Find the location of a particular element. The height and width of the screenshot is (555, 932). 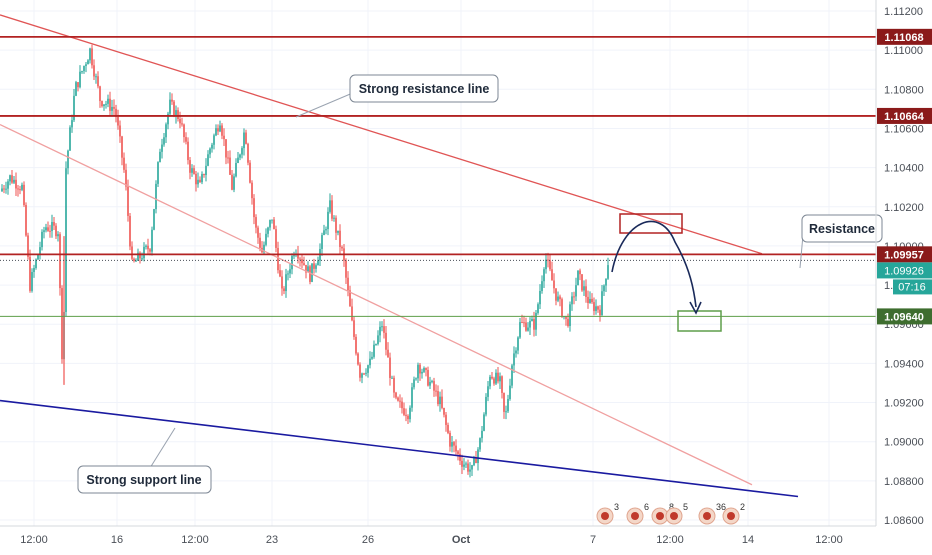

price-level-tag: 1.11068 is located at coordinates (904, 36).